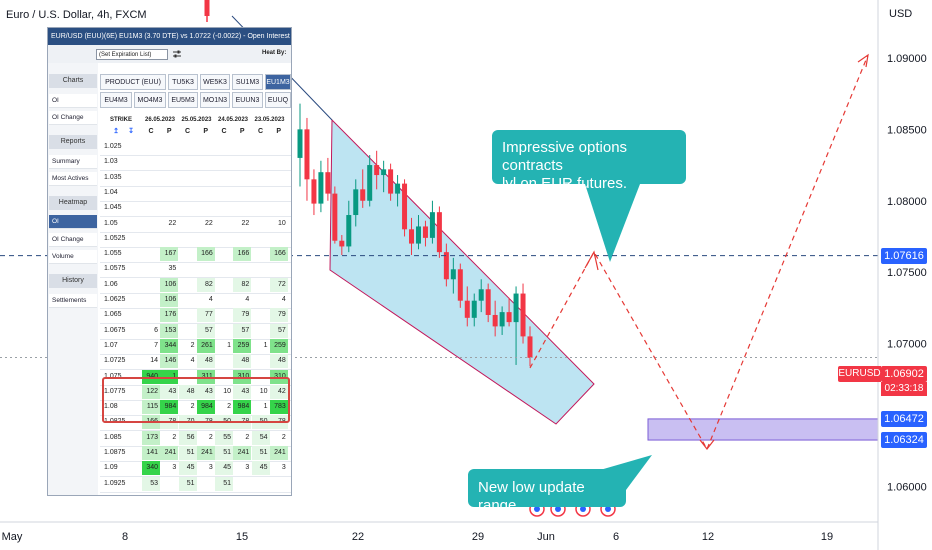 Image resolution: width=932 pixels, height=550 pixels. What do you see at coordinates (901, 14) in the screenshot?
I see `currency-label: USD` at bounding box center [901, 14].